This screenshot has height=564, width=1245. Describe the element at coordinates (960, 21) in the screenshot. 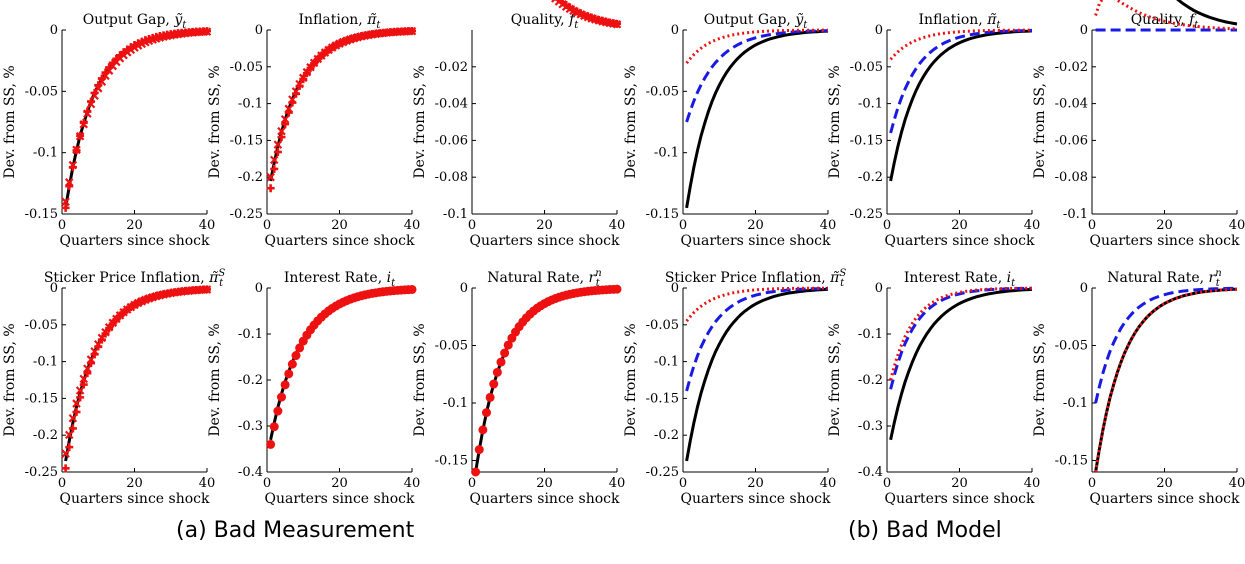

I see `panel-title: Inflation, π̃t` at that location.